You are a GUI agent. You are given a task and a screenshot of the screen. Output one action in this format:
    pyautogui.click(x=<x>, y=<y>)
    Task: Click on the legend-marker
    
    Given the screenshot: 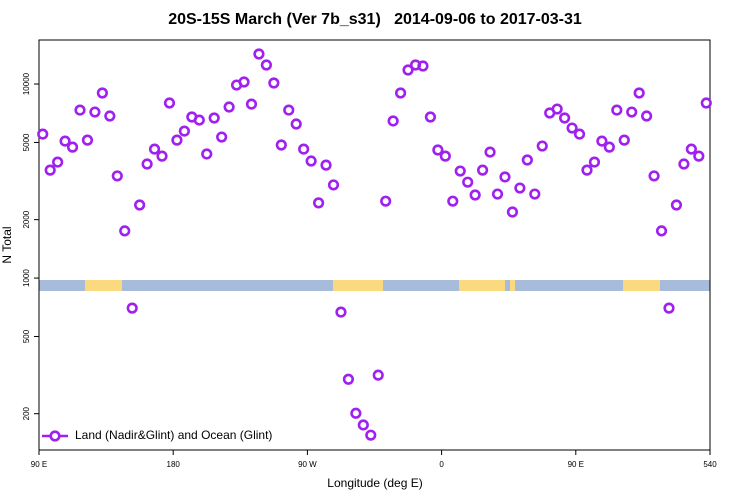 What is the action you would take?
    pyautogui.click(x=55, y=436)
    